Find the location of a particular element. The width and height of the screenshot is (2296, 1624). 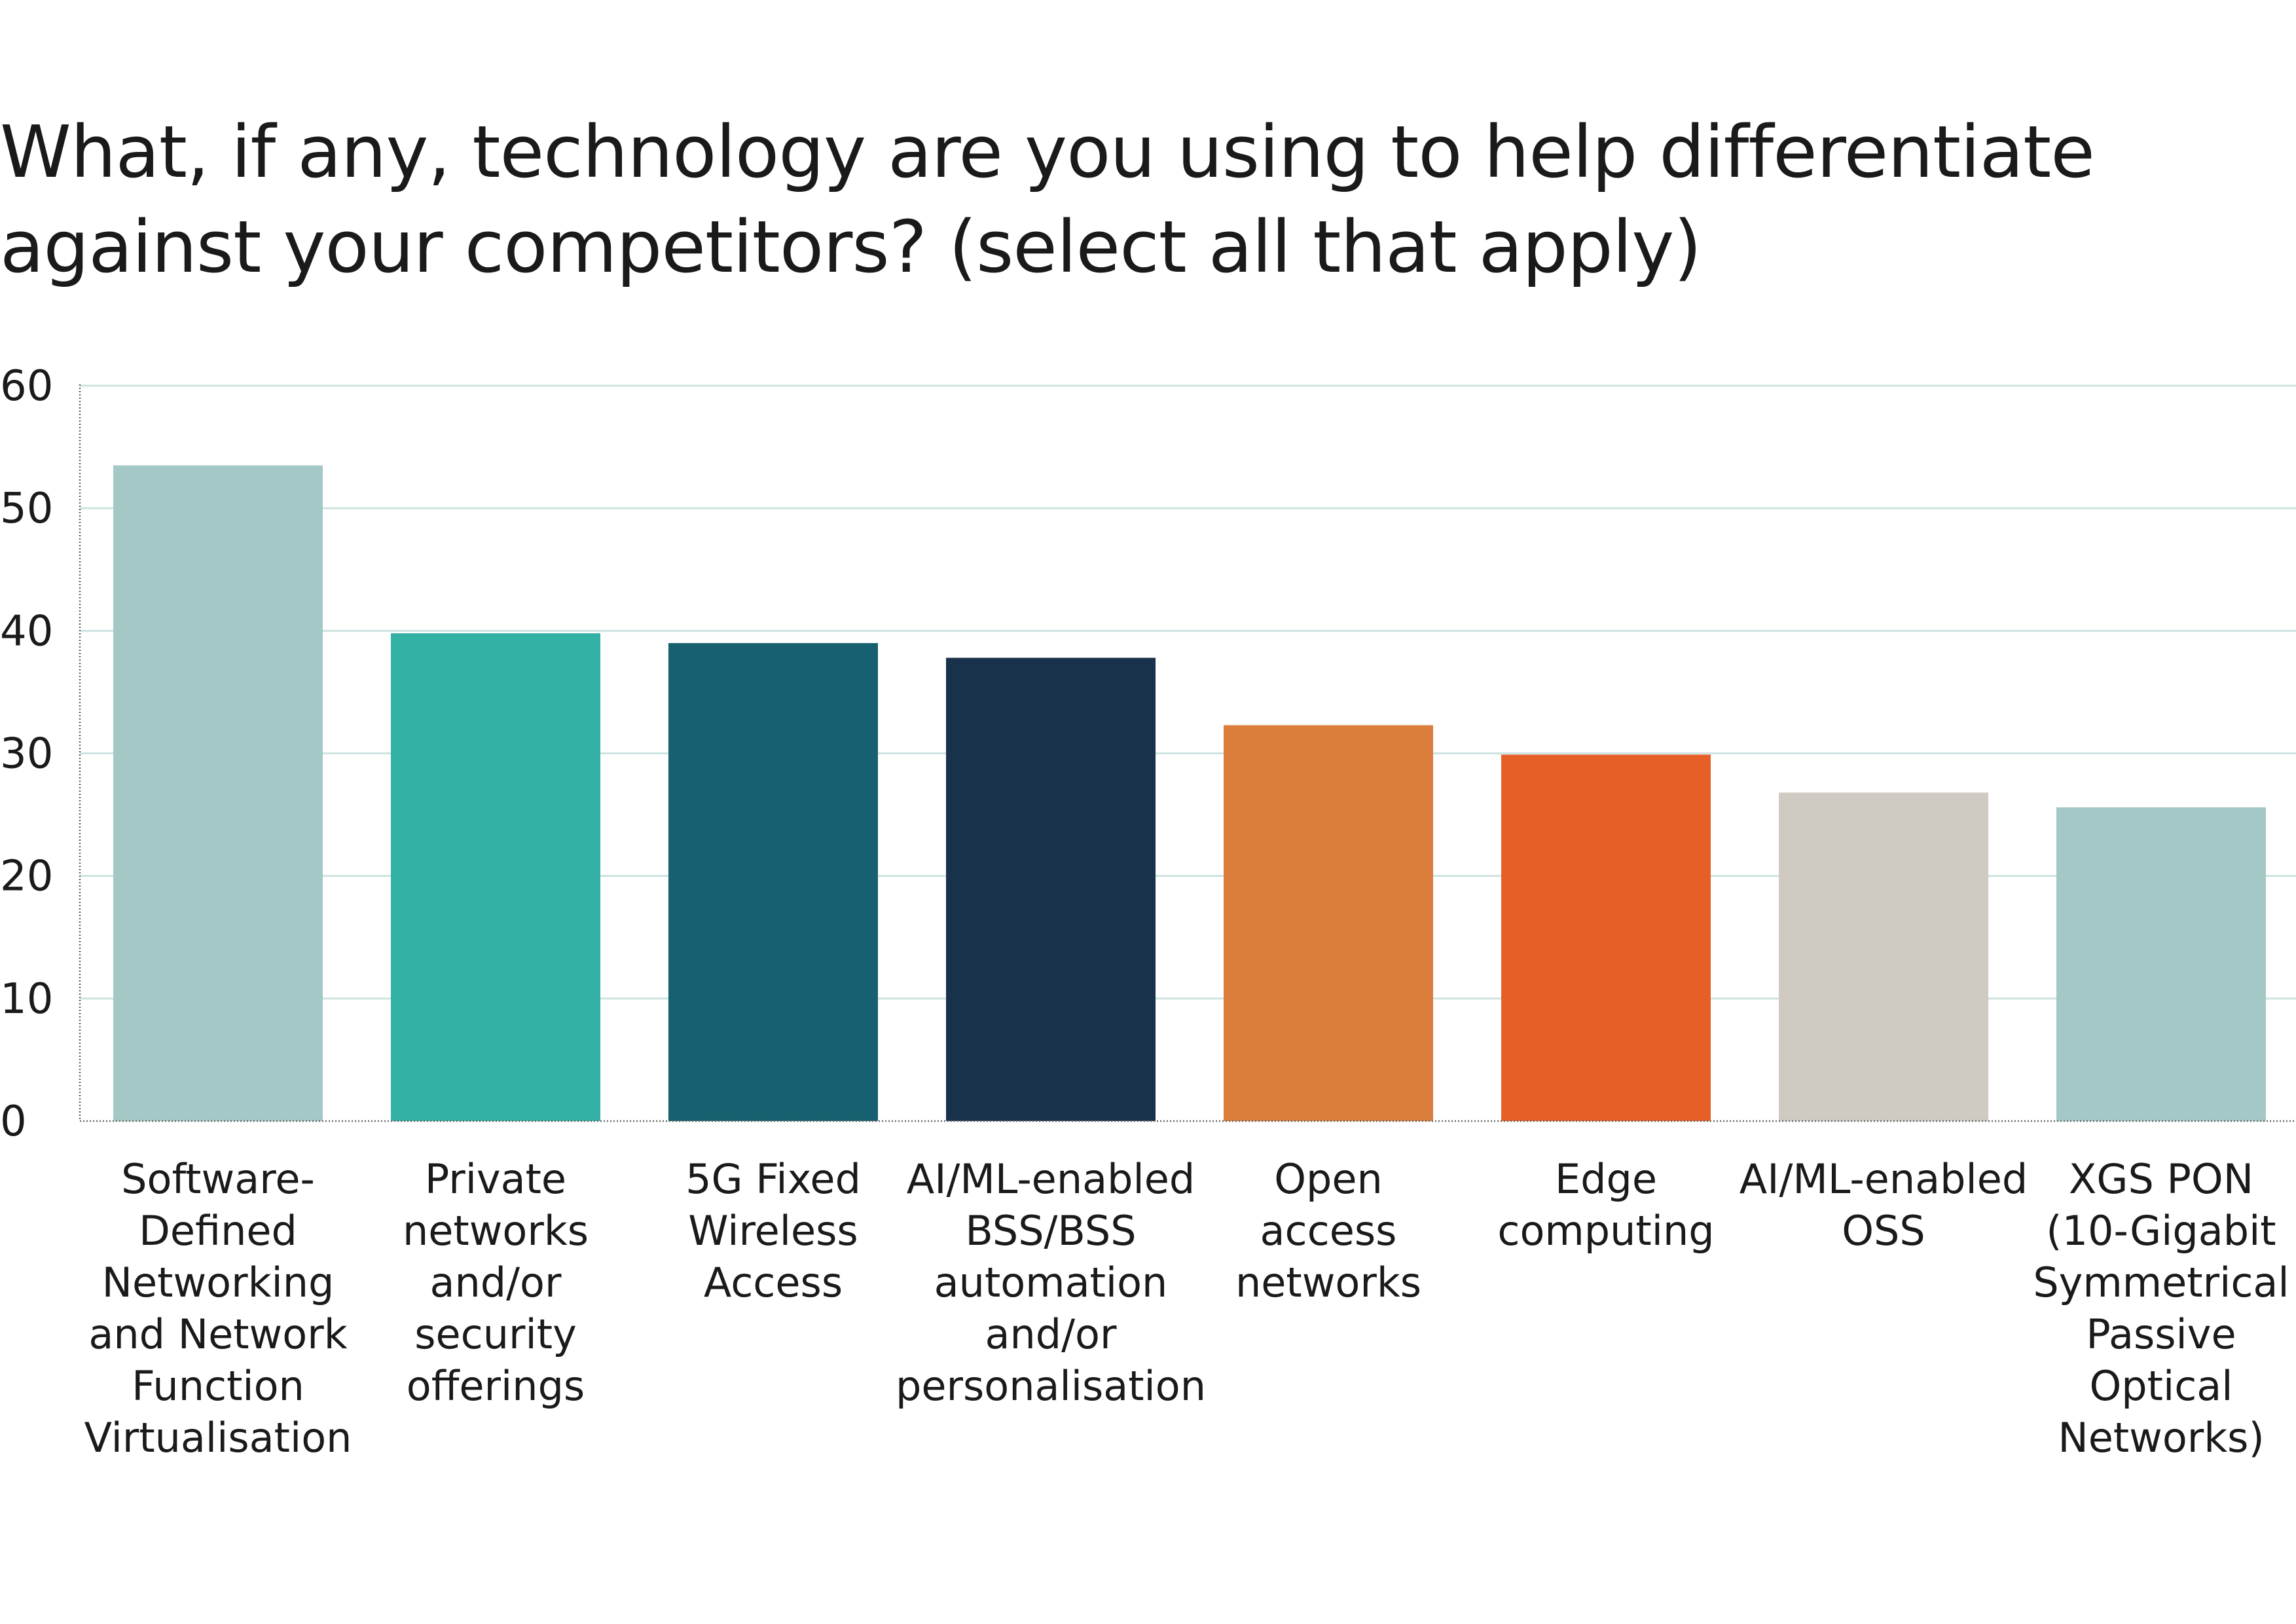

x-label-line: personalisation is located at coordinates (1051, 1386).